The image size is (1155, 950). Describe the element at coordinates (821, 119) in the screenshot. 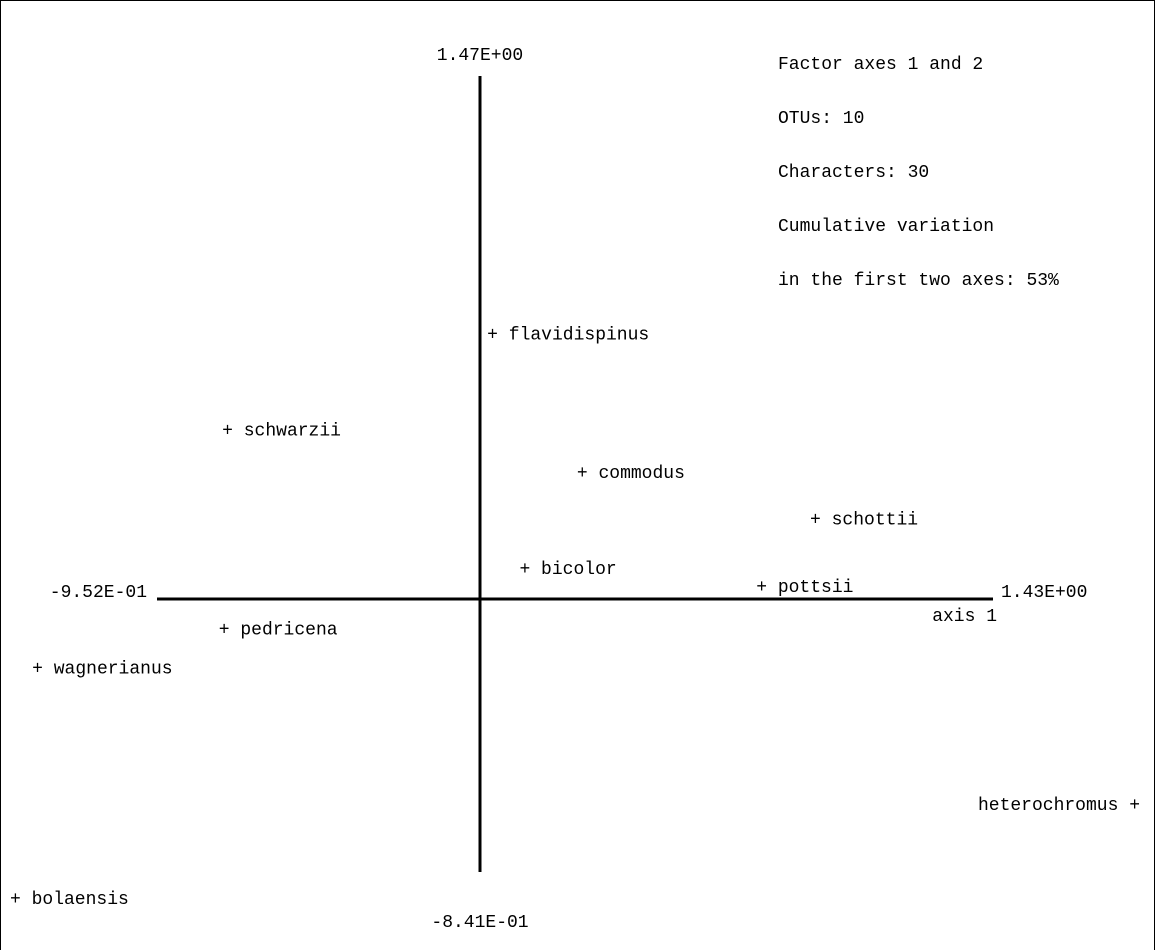

I see `info-otus: OTUs: 10` at that location.